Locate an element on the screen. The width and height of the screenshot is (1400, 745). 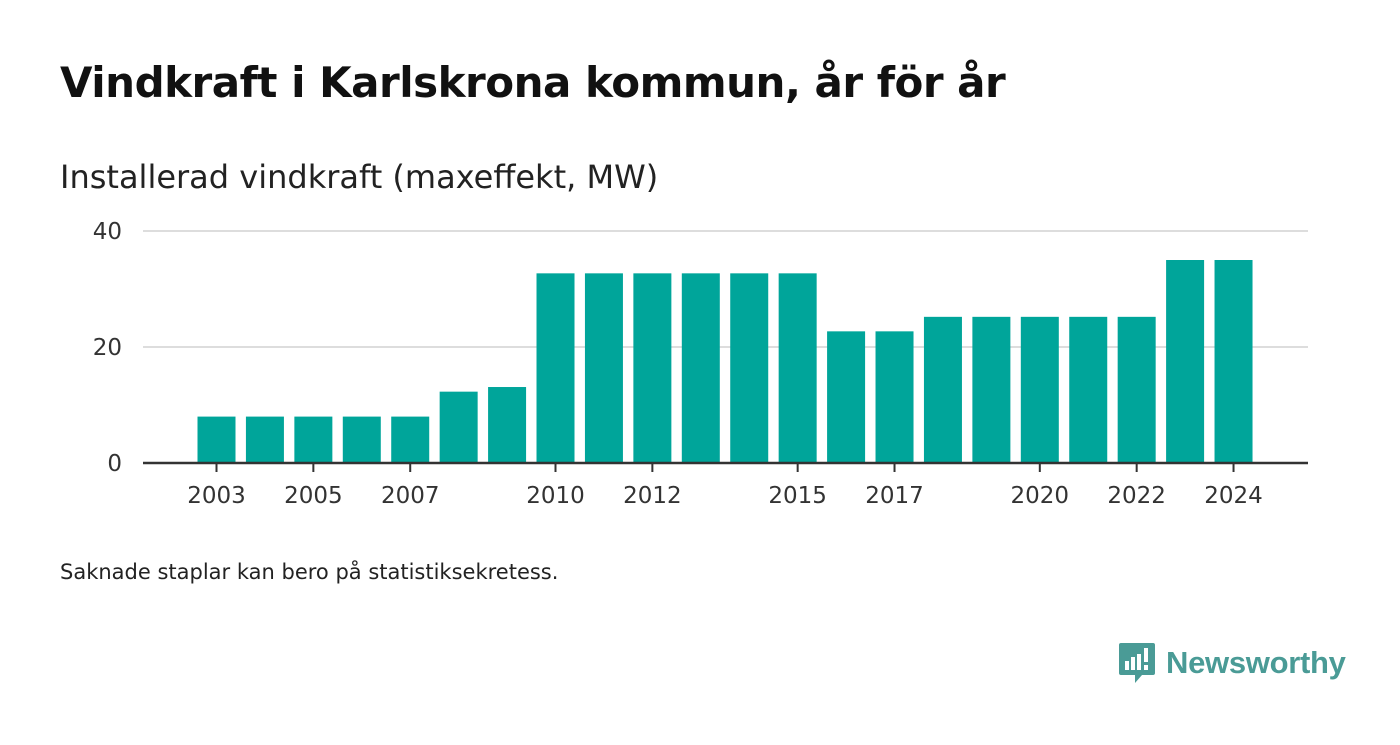
x-tick-label: 2005 is located at coordinates (313, 496).